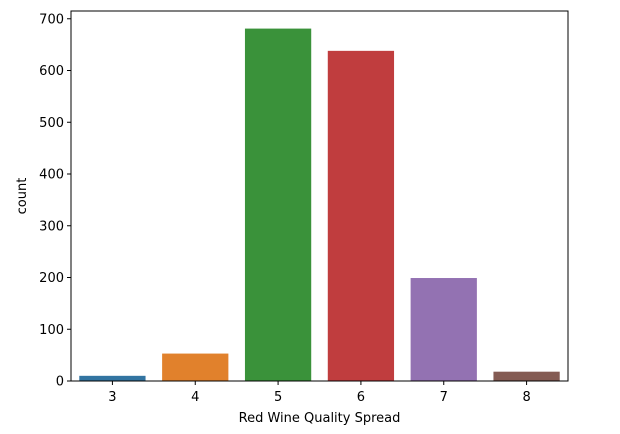 The image size is (620, 434). Describe the element at coordinates (112, 397) in the screenshot. I see `x-tick-label: 3` at that location.